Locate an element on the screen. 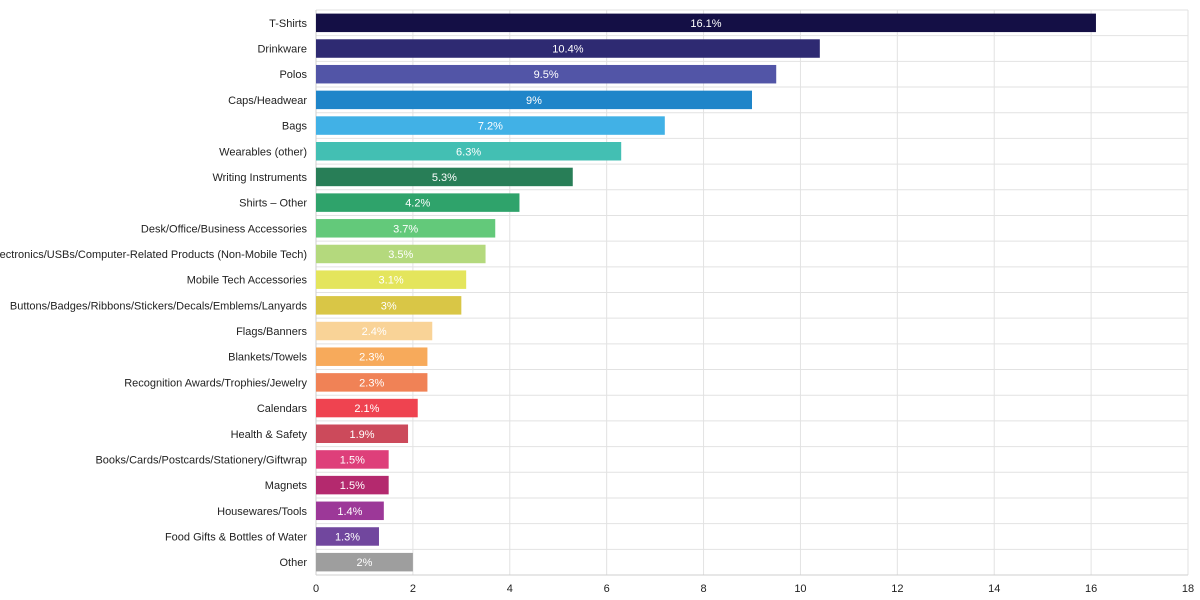  category-label: Writing Instruments is located at coordinates (259, 178).